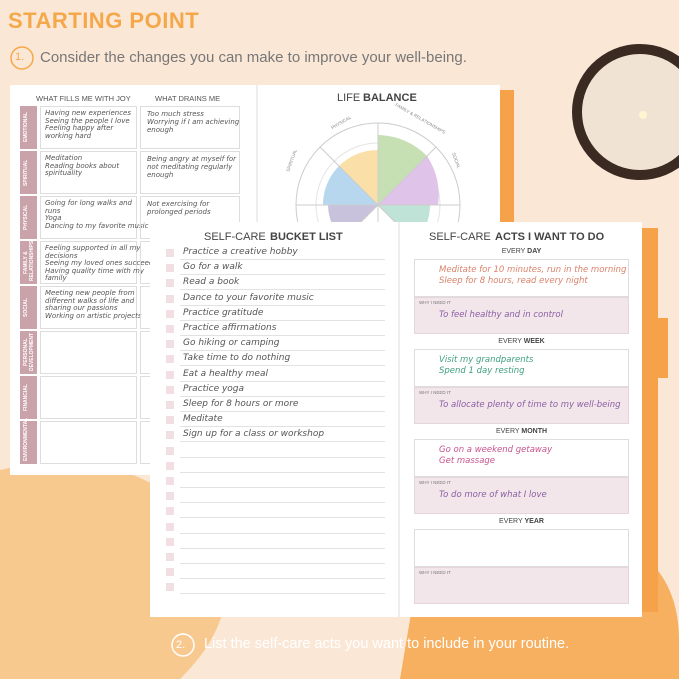  Describe the element at coordinates (188, 98) in the screenshot. I see `column-header: WHAT DRAINS ME` at that location.